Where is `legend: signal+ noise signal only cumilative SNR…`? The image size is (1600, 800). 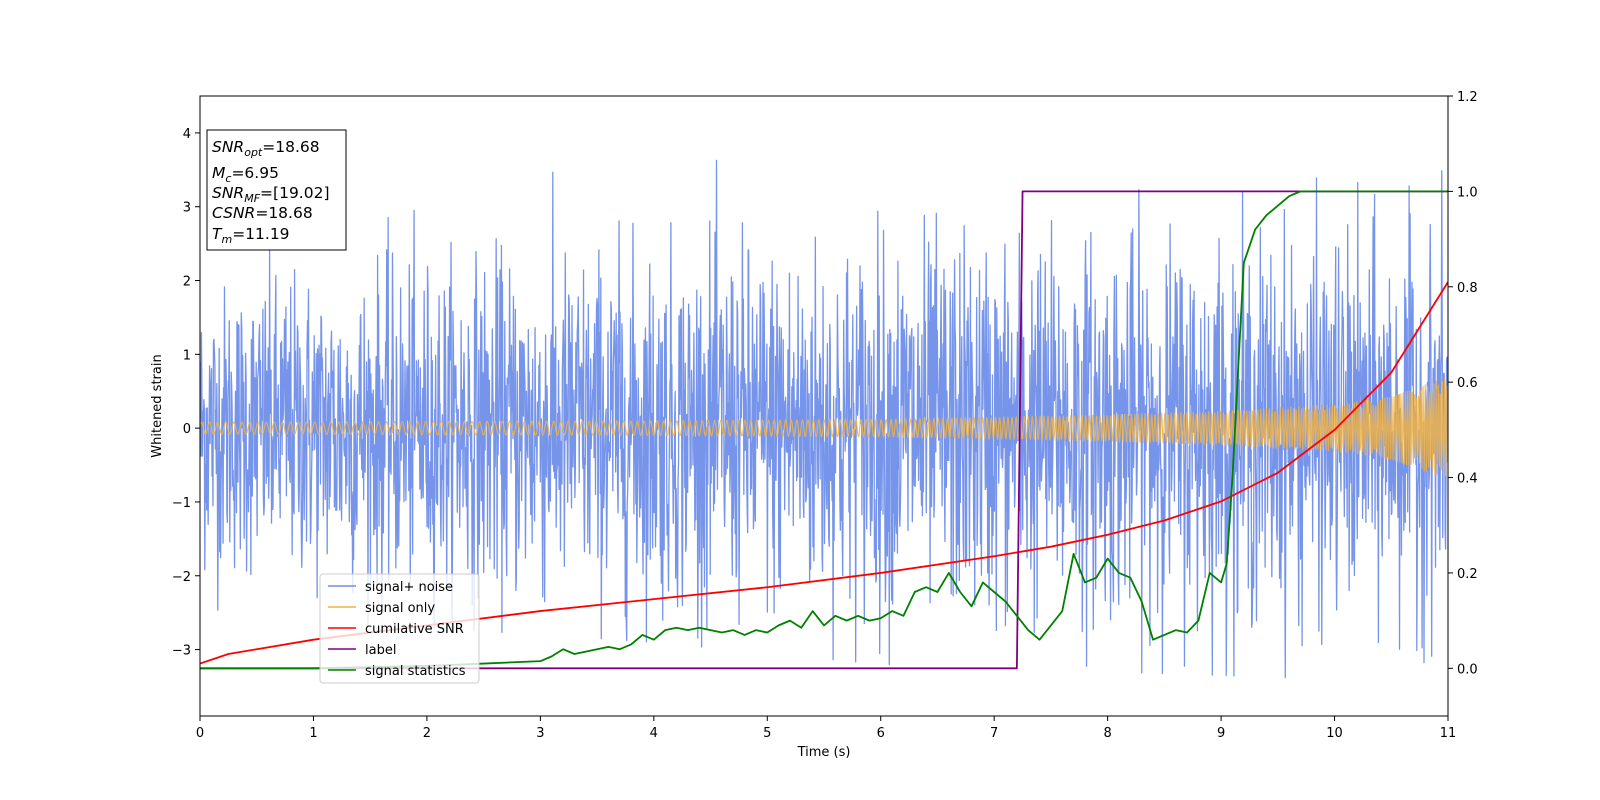 legend: signal+ noise signal only cumilative SNR… is located at coordinates (399, 628).